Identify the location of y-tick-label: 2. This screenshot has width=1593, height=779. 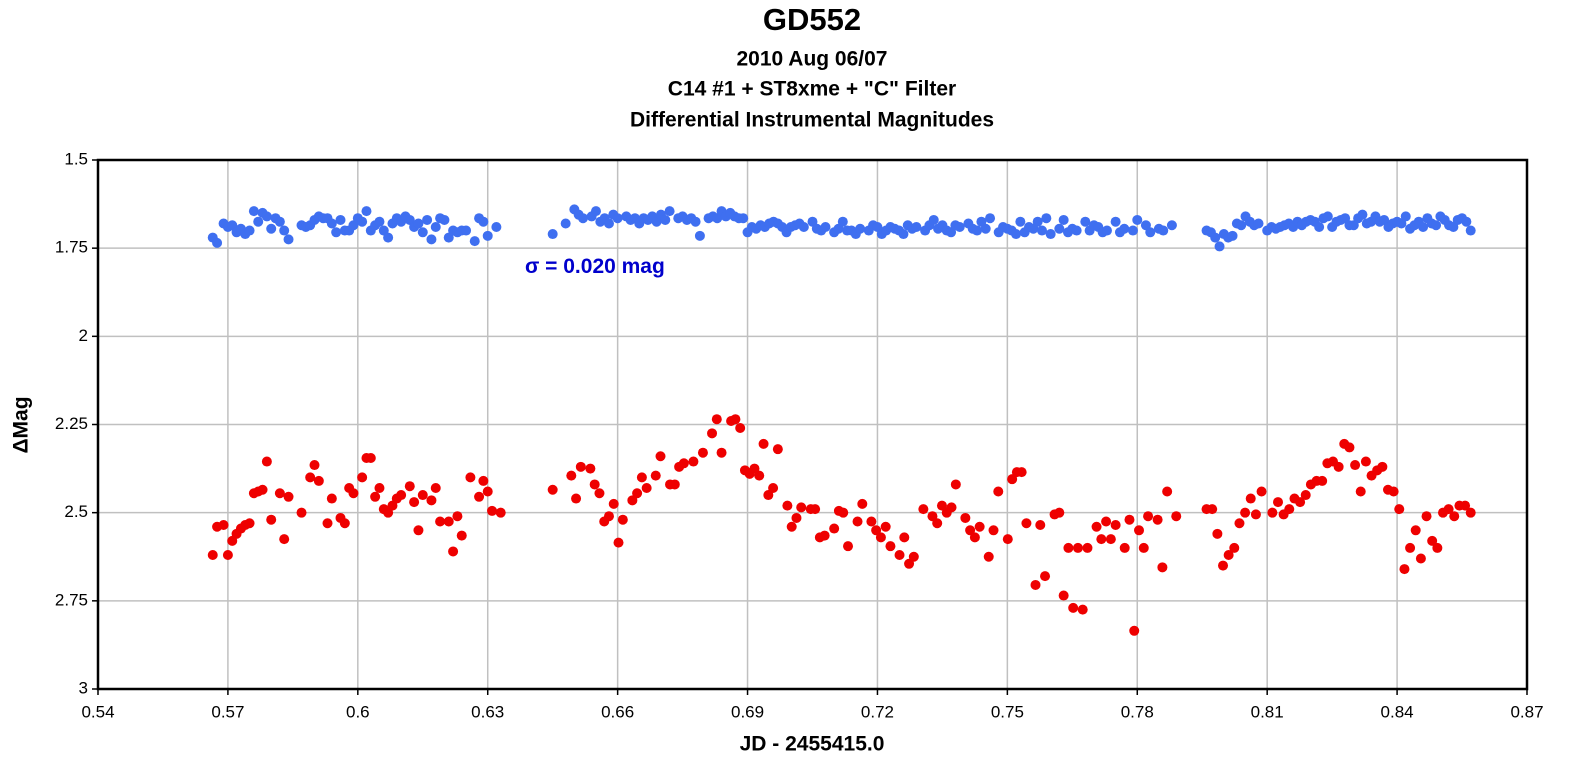
(83, 335).